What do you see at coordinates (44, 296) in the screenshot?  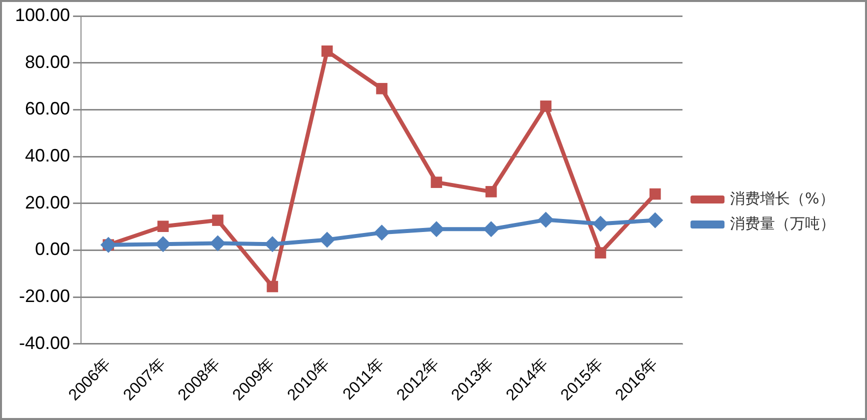 I see `y-tick-label: -20.00` at bounding box center [44, 296].